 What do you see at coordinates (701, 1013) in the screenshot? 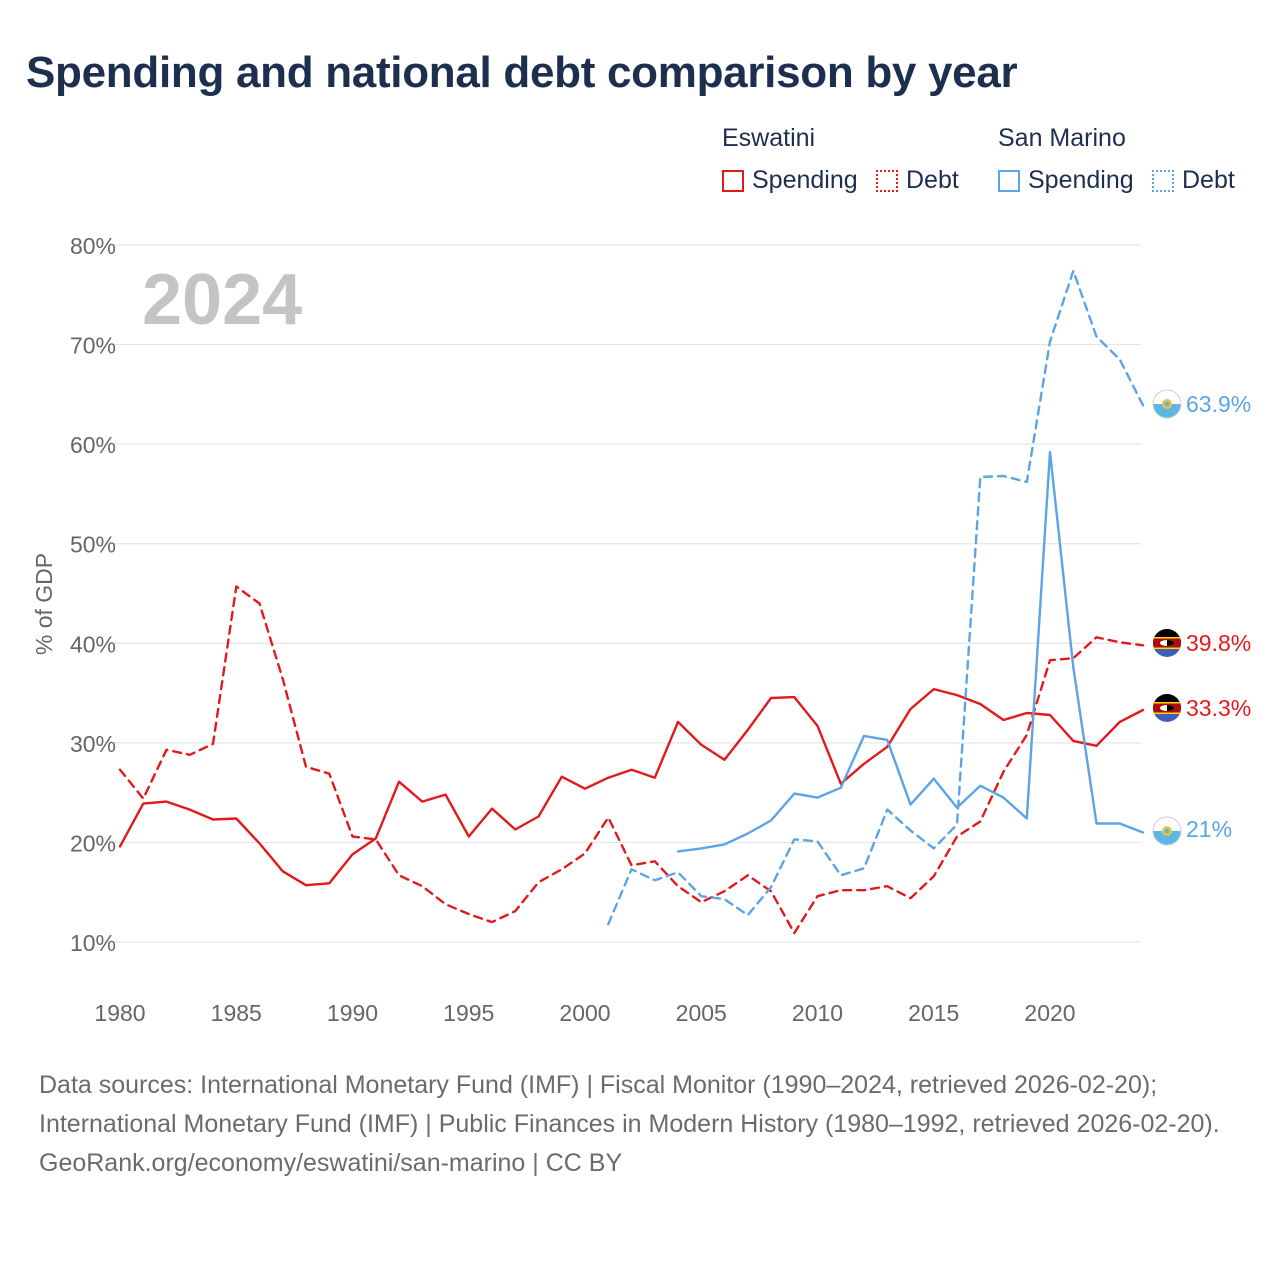
I see `x-tick-label: 2005` at bounding box center [701, 1013].